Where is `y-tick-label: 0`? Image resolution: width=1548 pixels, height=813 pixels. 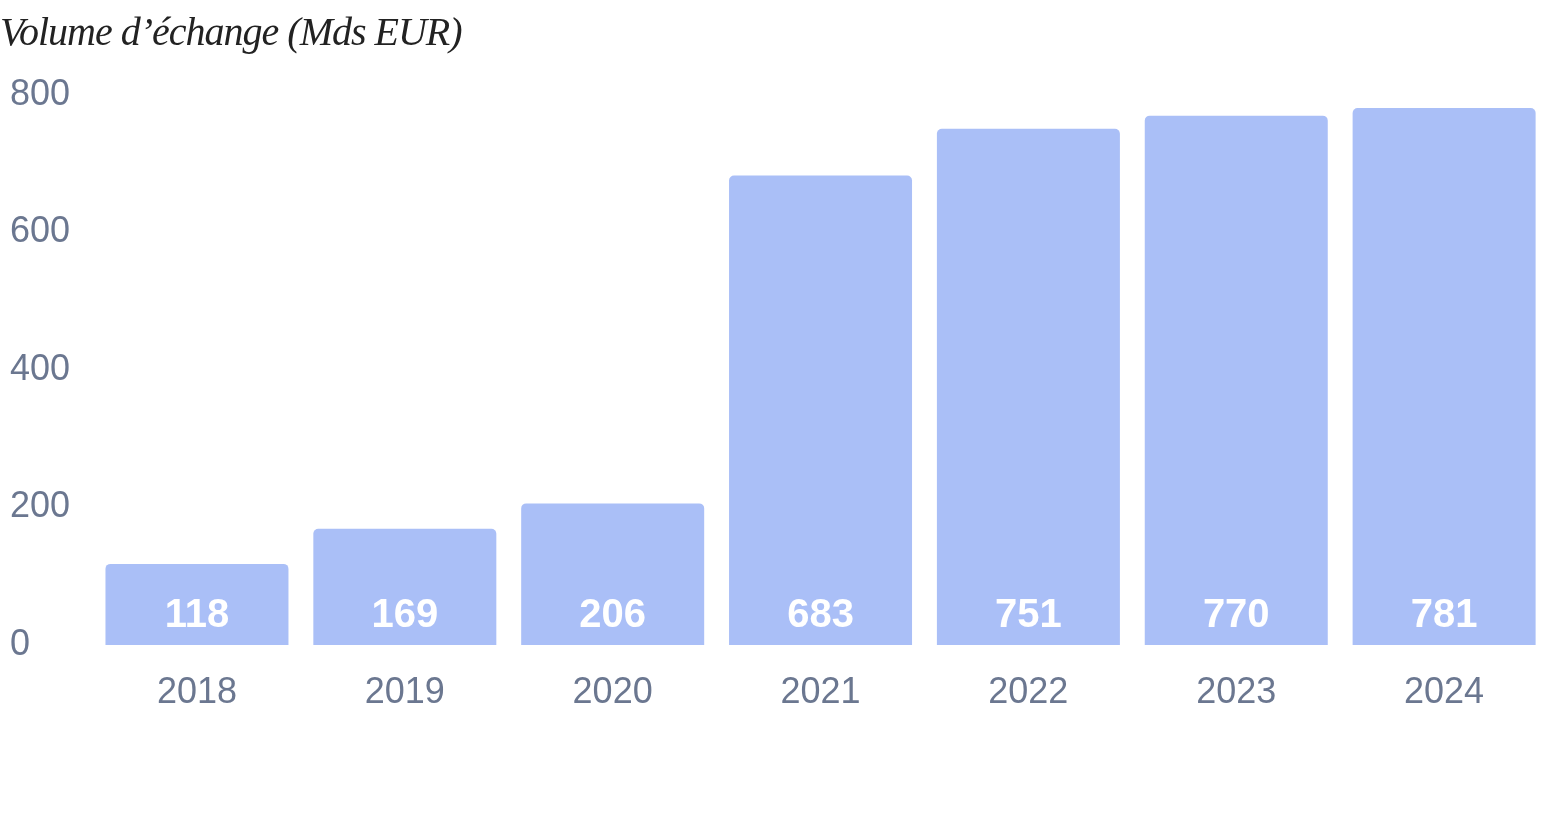
y-tick-label: 0 is located at coordinates (20, 642).